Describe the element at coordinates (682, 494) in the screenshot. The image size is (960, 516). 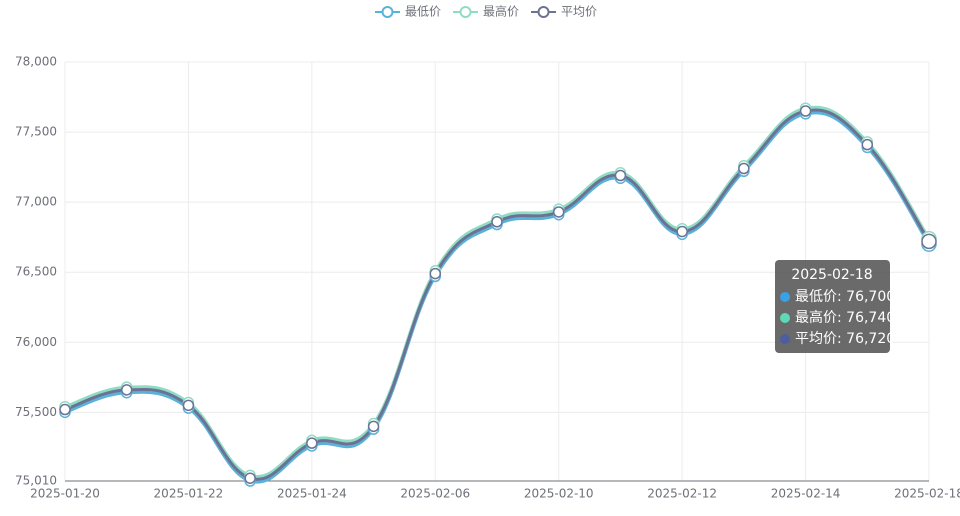
I see `x-tick-label: 2025-02-12` at that location.